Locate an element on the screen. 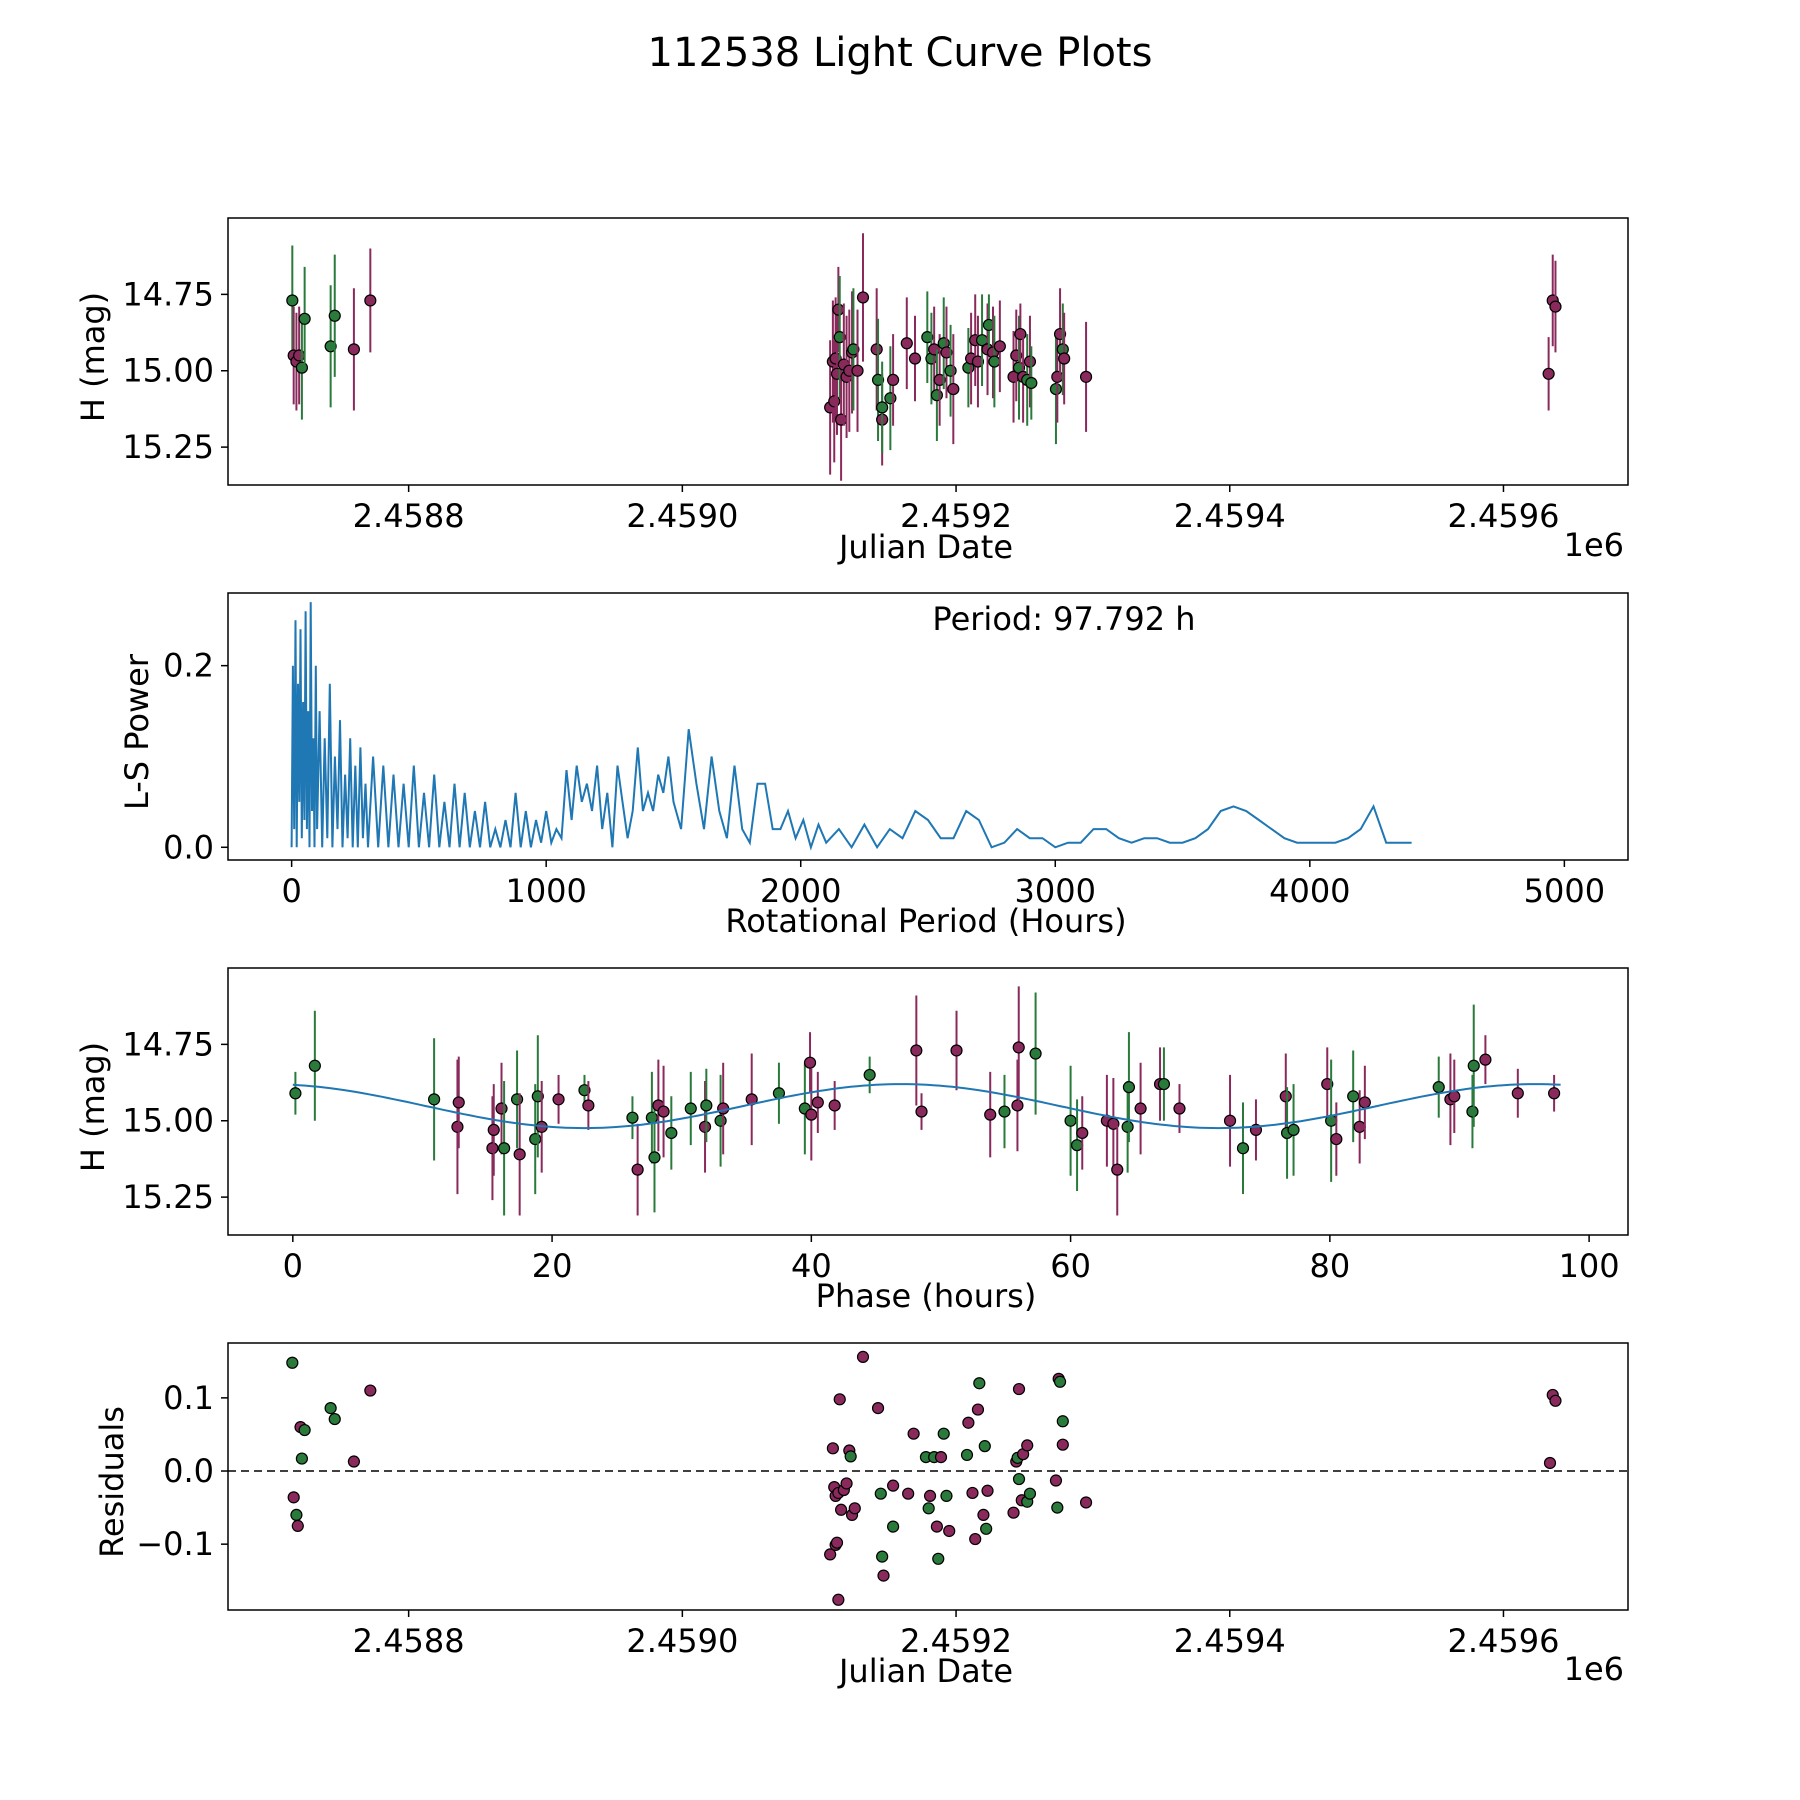 The image size is (1800, 1800). lightcurve-ylabel: H (mag) is located at coordinates (93, 357).